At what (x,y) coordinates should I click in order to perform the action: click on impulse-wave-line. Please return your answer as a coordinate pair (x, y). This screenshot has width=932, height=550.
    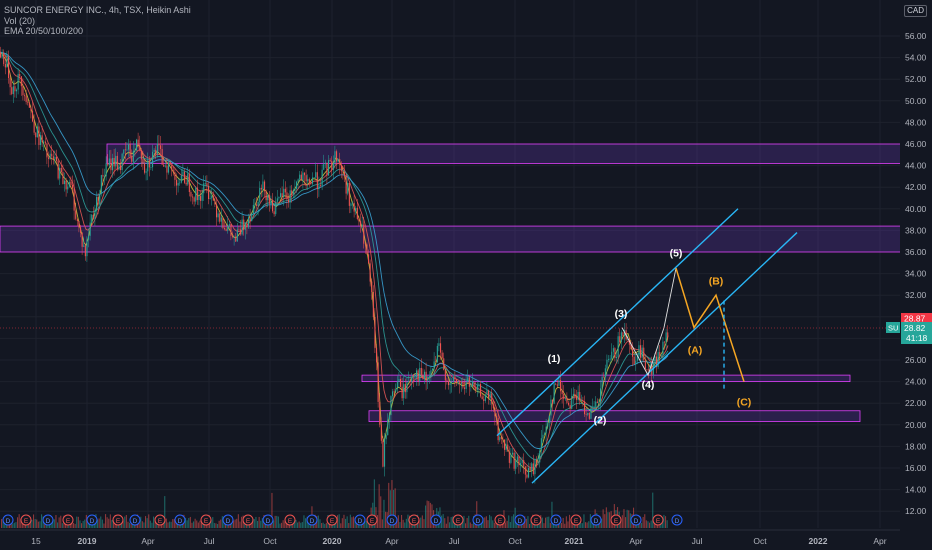
    Looking at the image, I should click on (649, 322).